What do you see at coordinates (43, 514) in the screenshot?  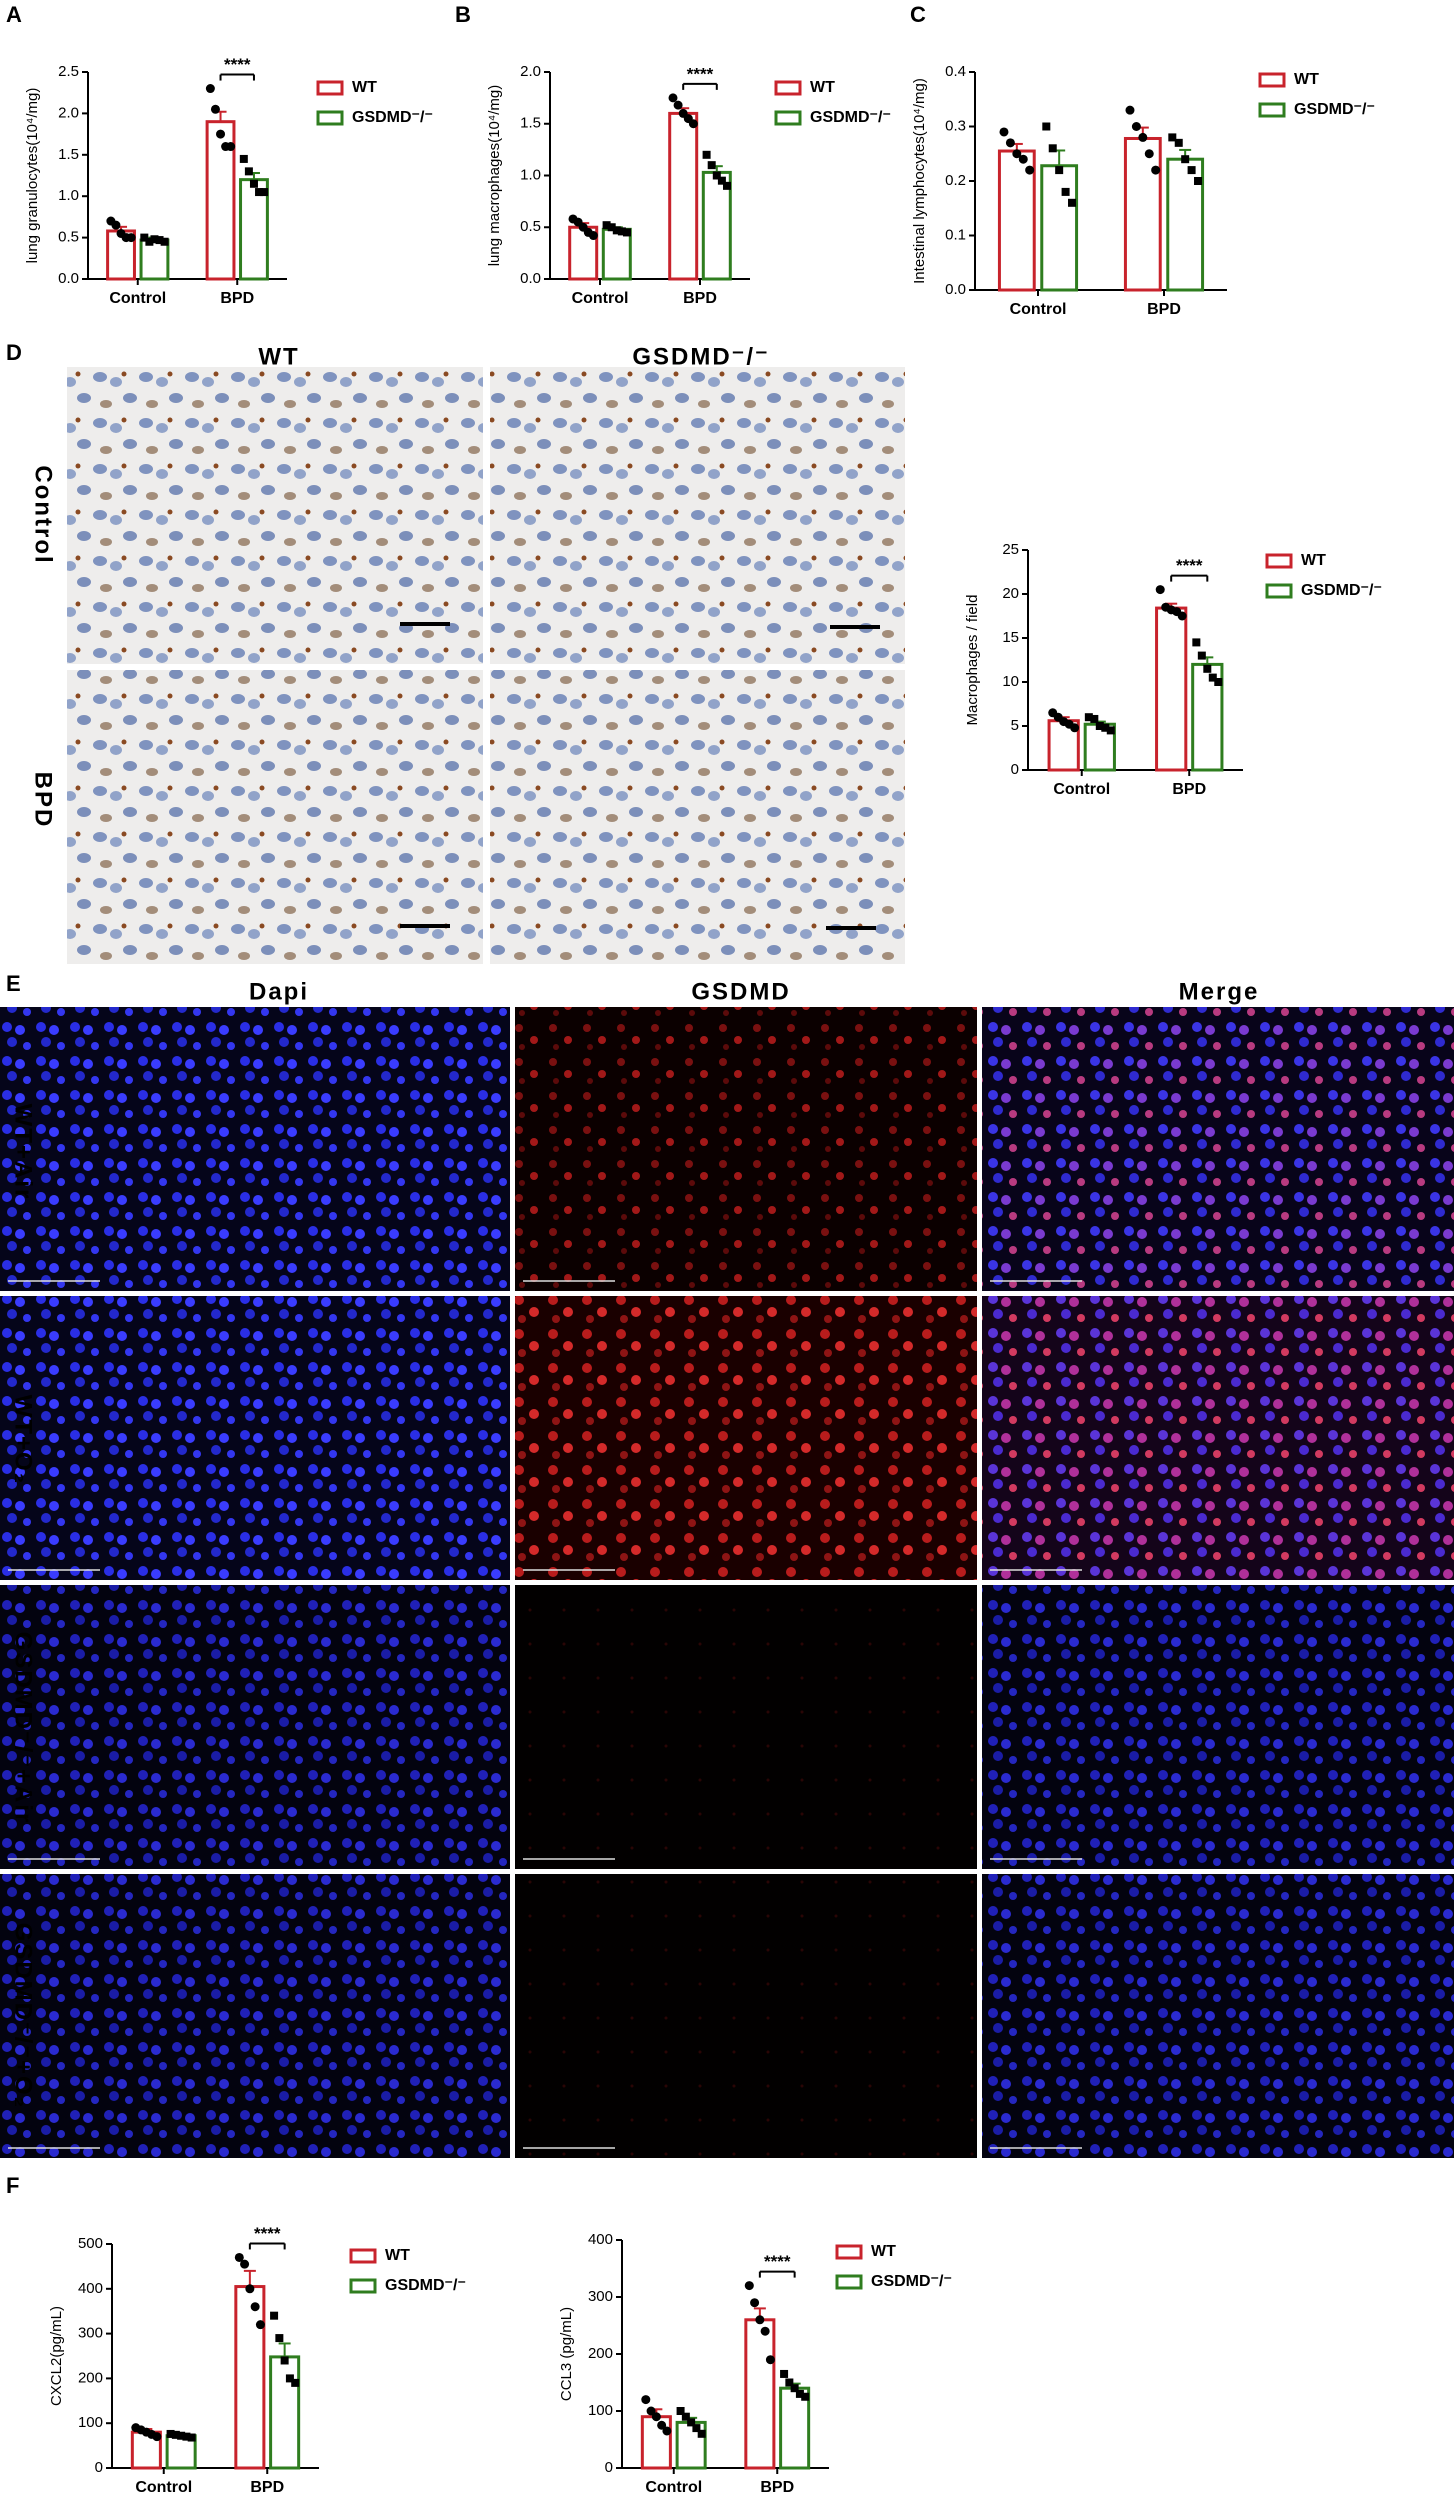 I see `row-label: Control` at bounding box center [43, 514].